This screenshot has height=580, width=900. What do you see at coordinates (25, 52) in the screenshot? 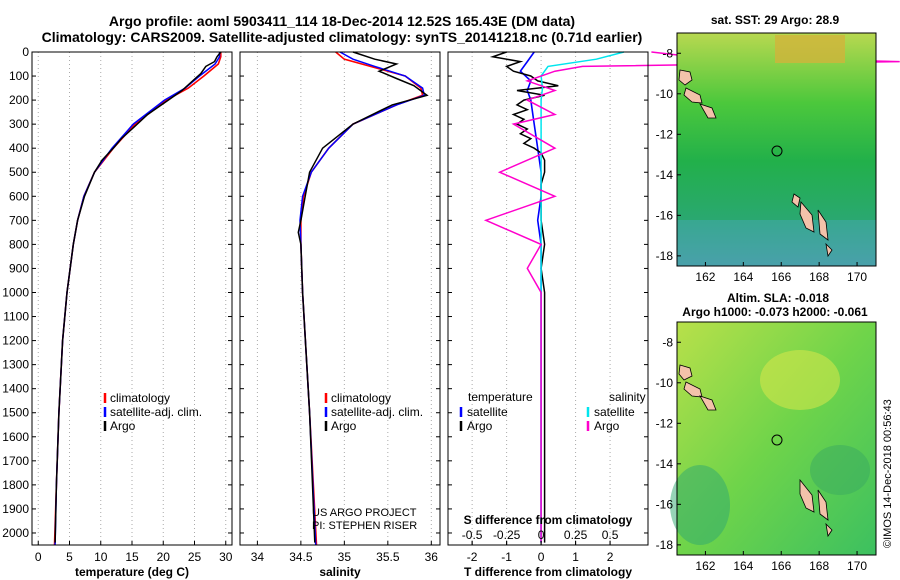
I see `depth-tick-label: 0` at bounding box center [25, 52].